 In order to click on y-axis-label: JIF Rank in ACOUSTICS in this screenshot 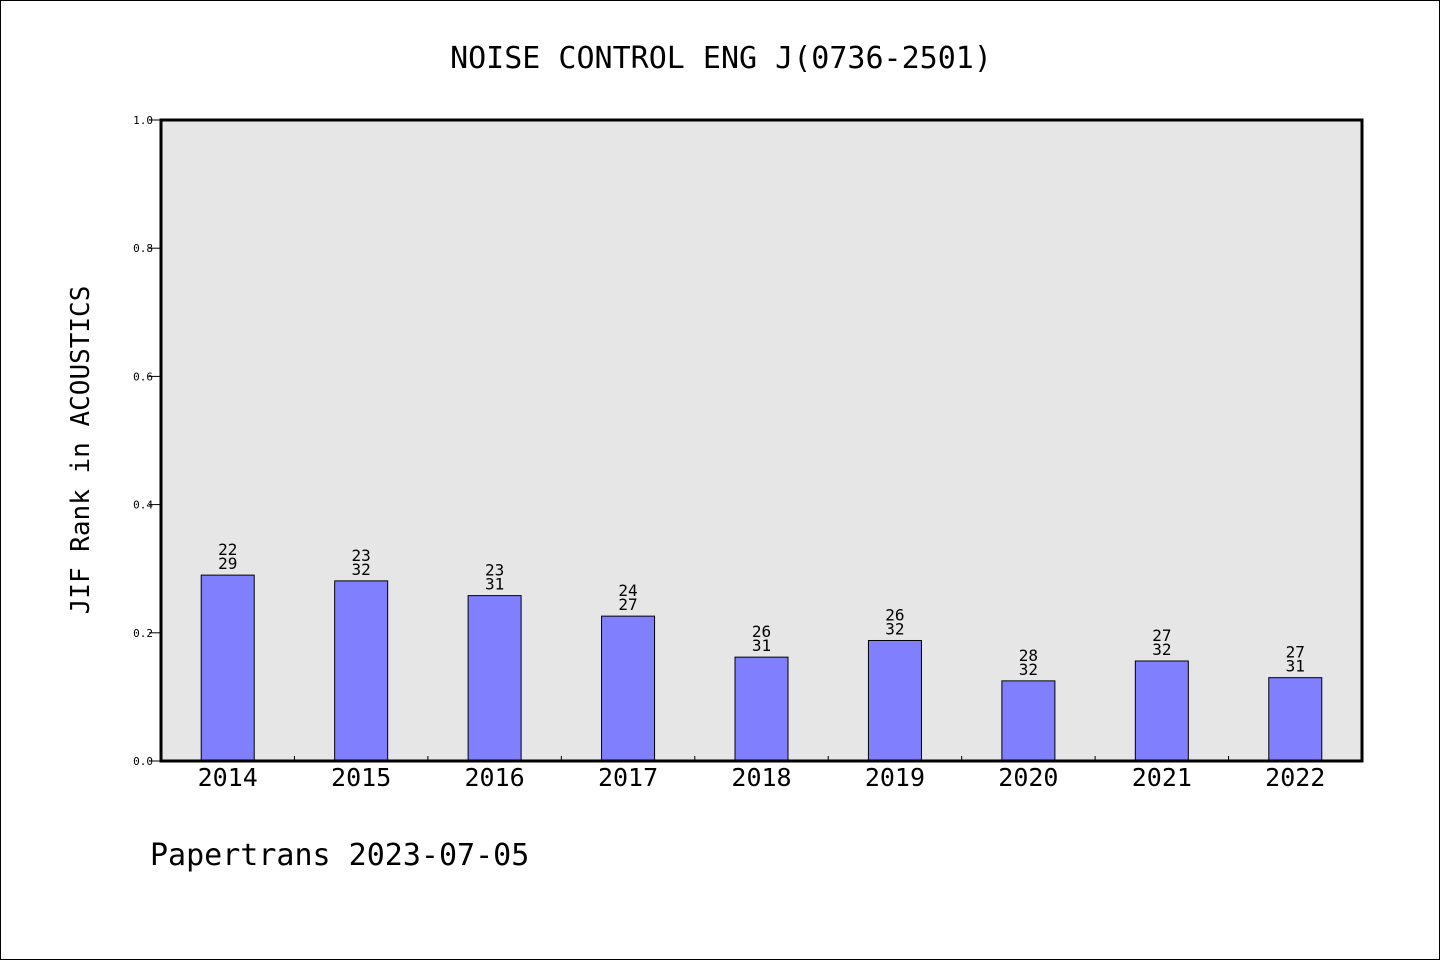, I will do `click(81, 450)`.